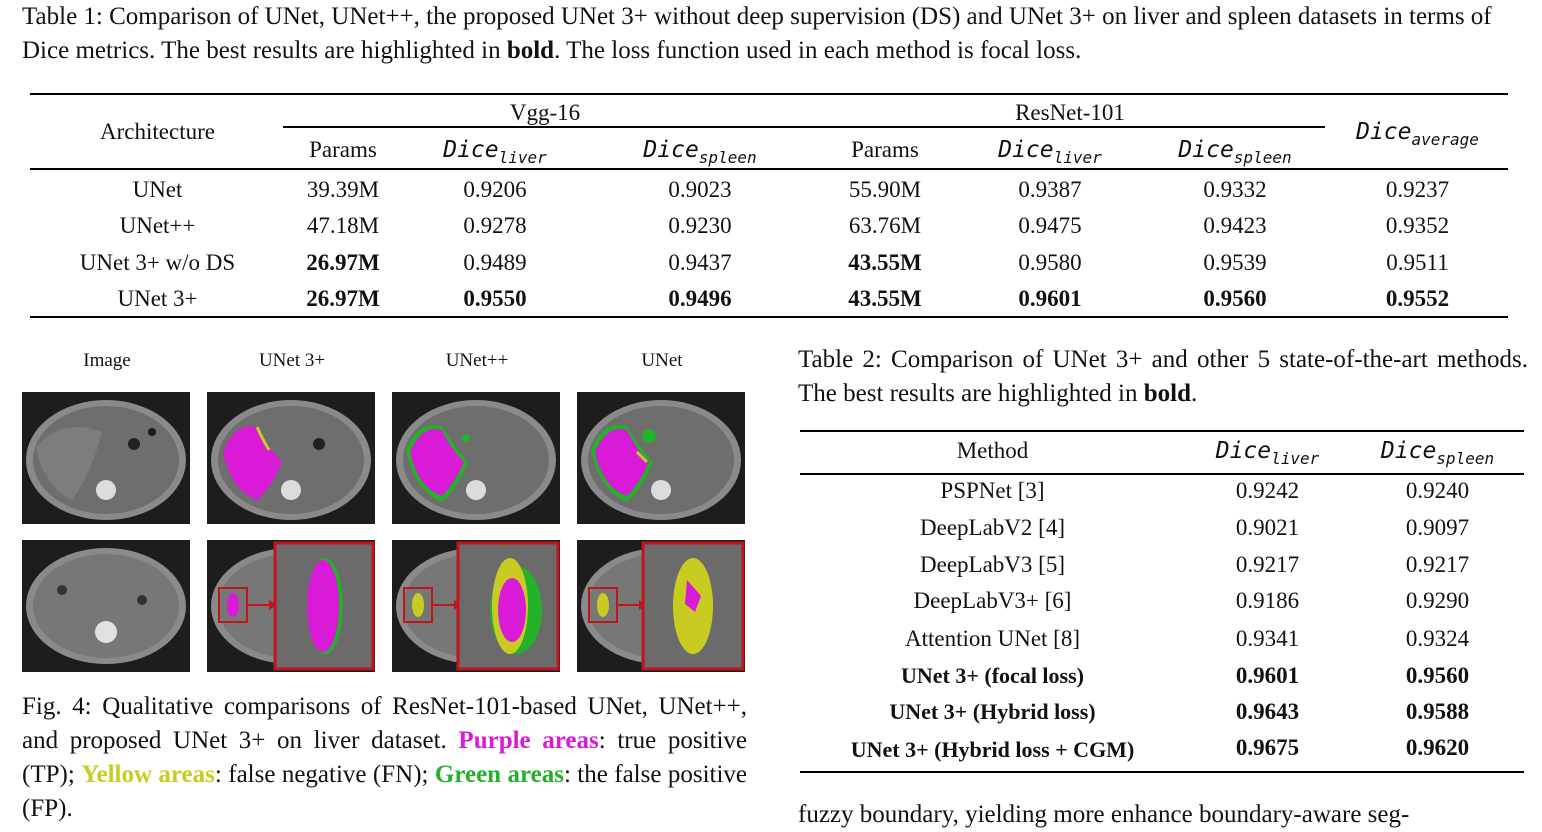 Image resolution: width=1542 pixels, height=832 pixels. What do you see at coordinates (885, 298) in the screenshot?
I see `t1-r4-resnet-params: 43.55M` at bounding box center [885, 298].